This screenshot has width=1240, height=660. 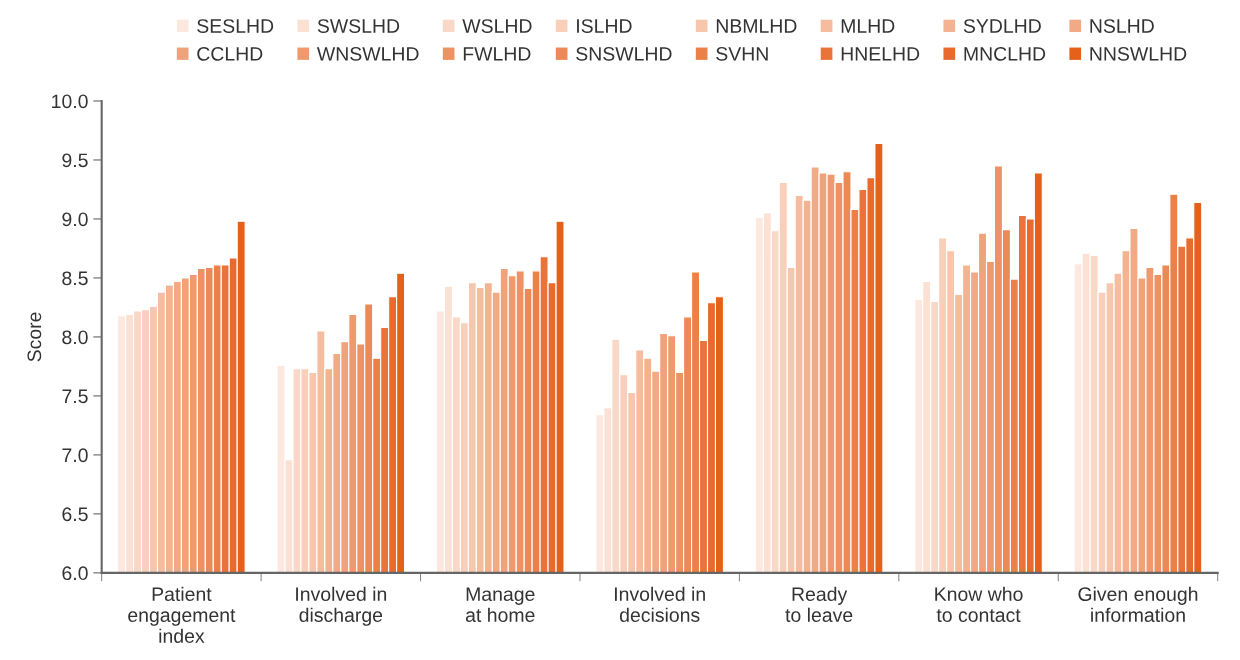 What do you see at coordinates (367, 53) in the screenshot?
I see `legend-label: WNSWLHD` at bounding box center [367, 53].